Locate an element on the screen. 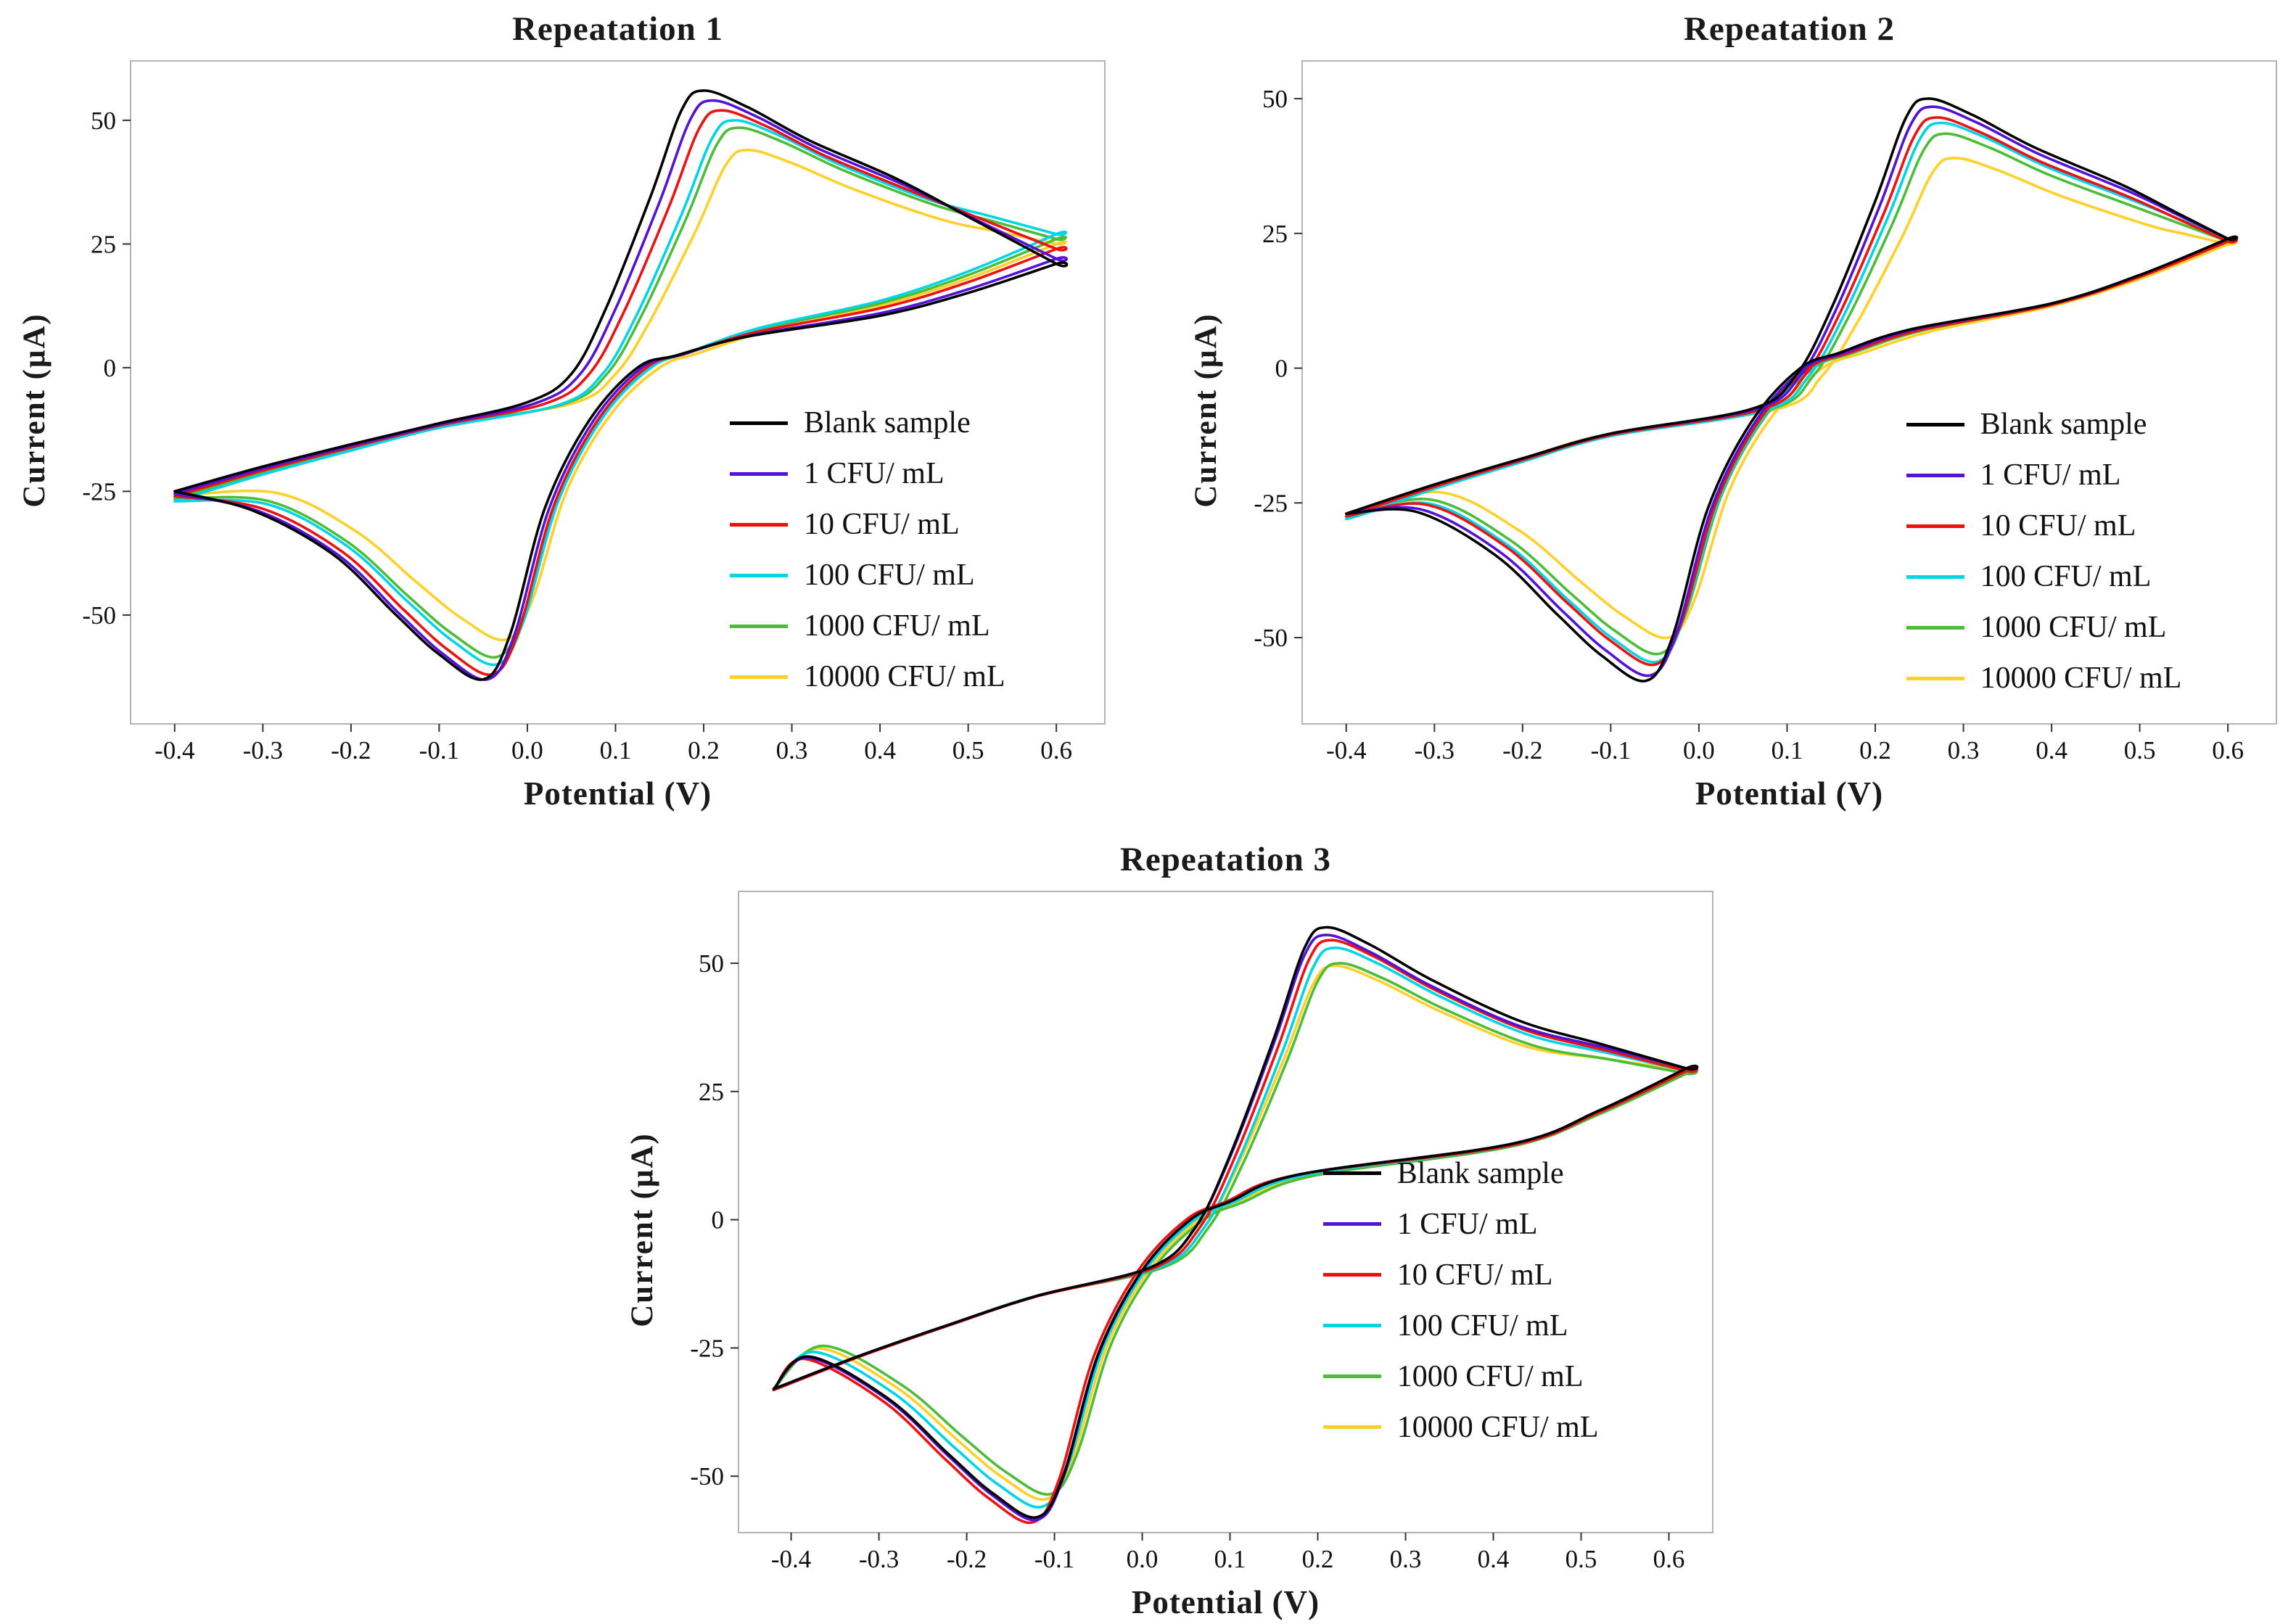 This screenshot has height=1624, width=2296. chart-title: Repeatation 1 is located at coordinates (617, 29).